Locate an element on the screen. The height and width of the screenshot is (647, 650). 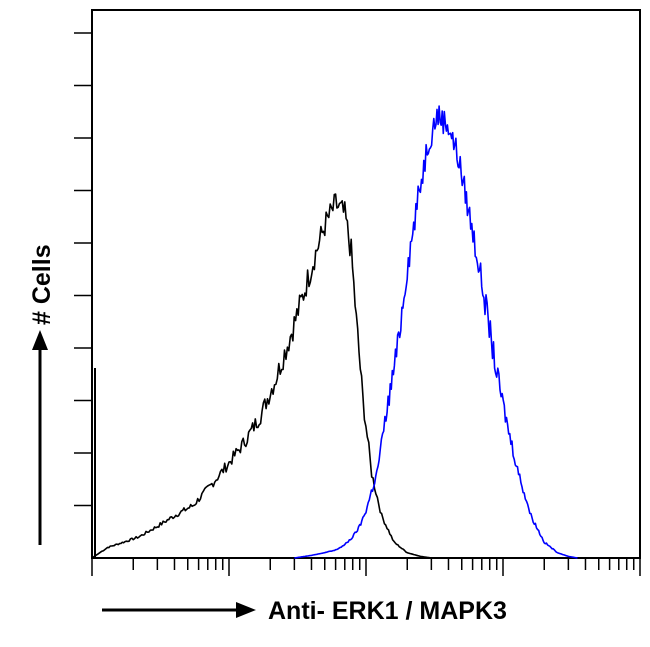
x-axis-label: Anti- ERK1 / MAPK3 is located at coordinates (387, 611).